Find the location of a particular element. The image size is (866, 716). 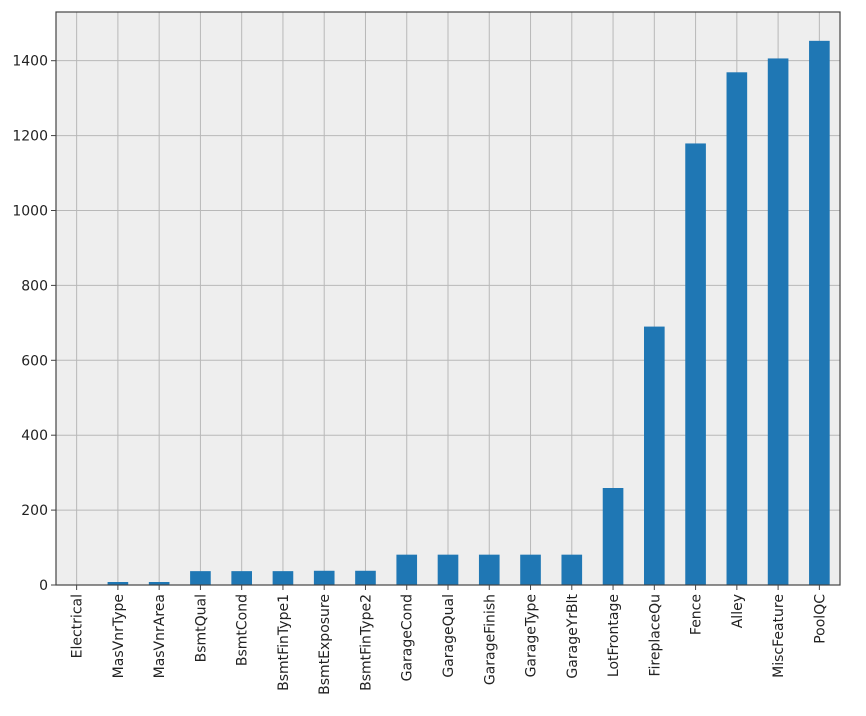

x-tick-label: PoolQC is located at coordinates (820, 619).